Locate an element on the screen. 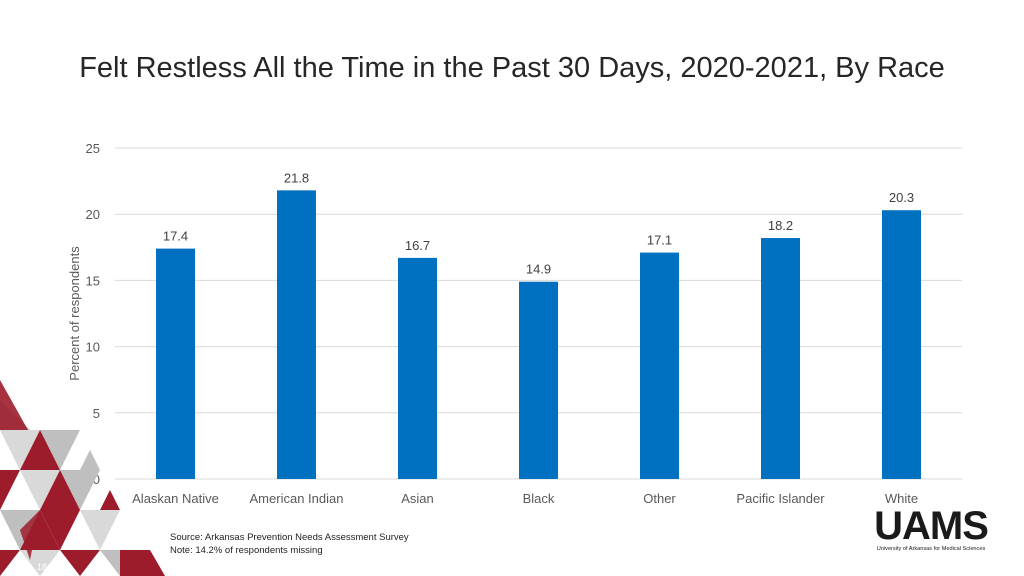 The width and height of the screenshot is (1024, 576). y-axis-label: Percent of respondents is located at coordinates (74, 313).